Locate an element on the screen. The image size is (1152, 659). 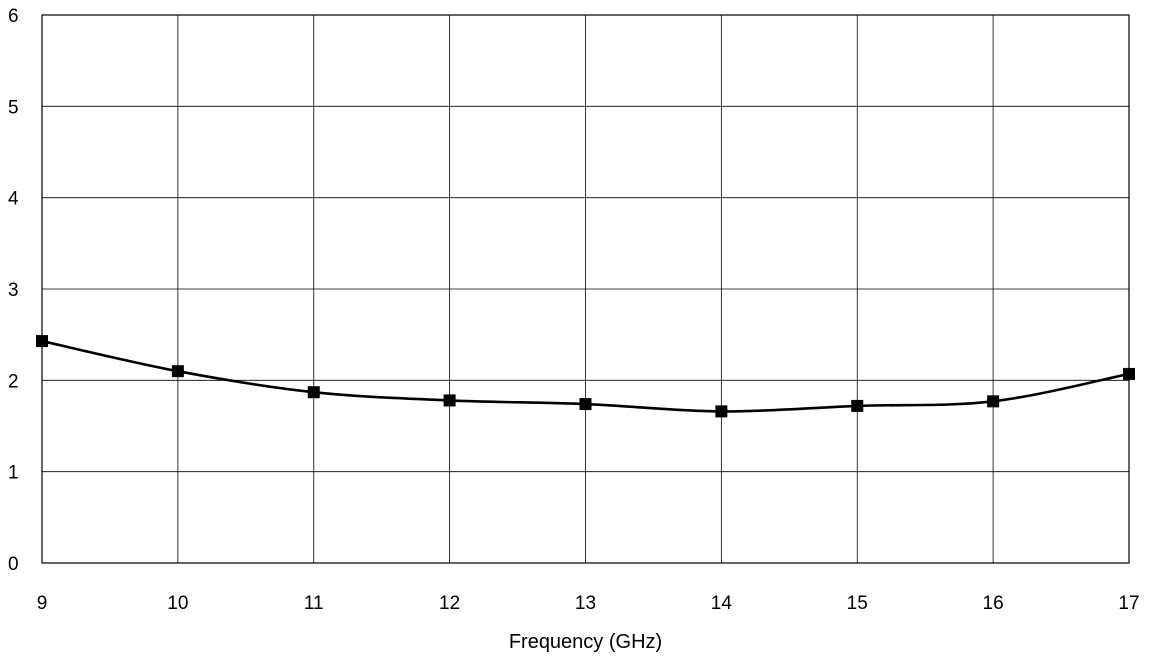
y-tick-label: 5 is located at coordinates (13, 107).